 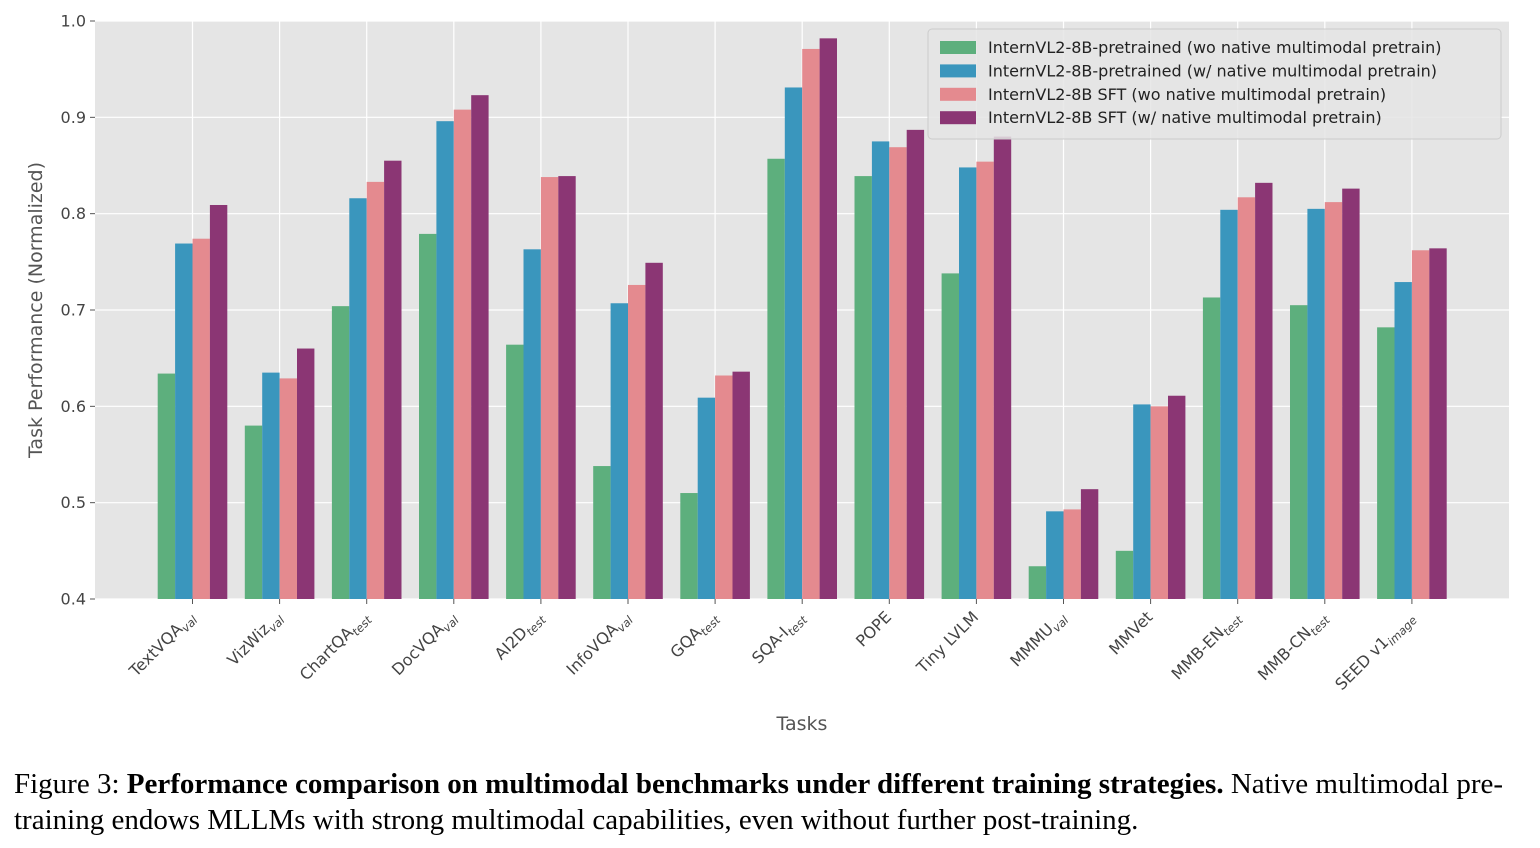 I want to click on x-tick-base-13: MMB-CN, so click(x=1284, y=653).